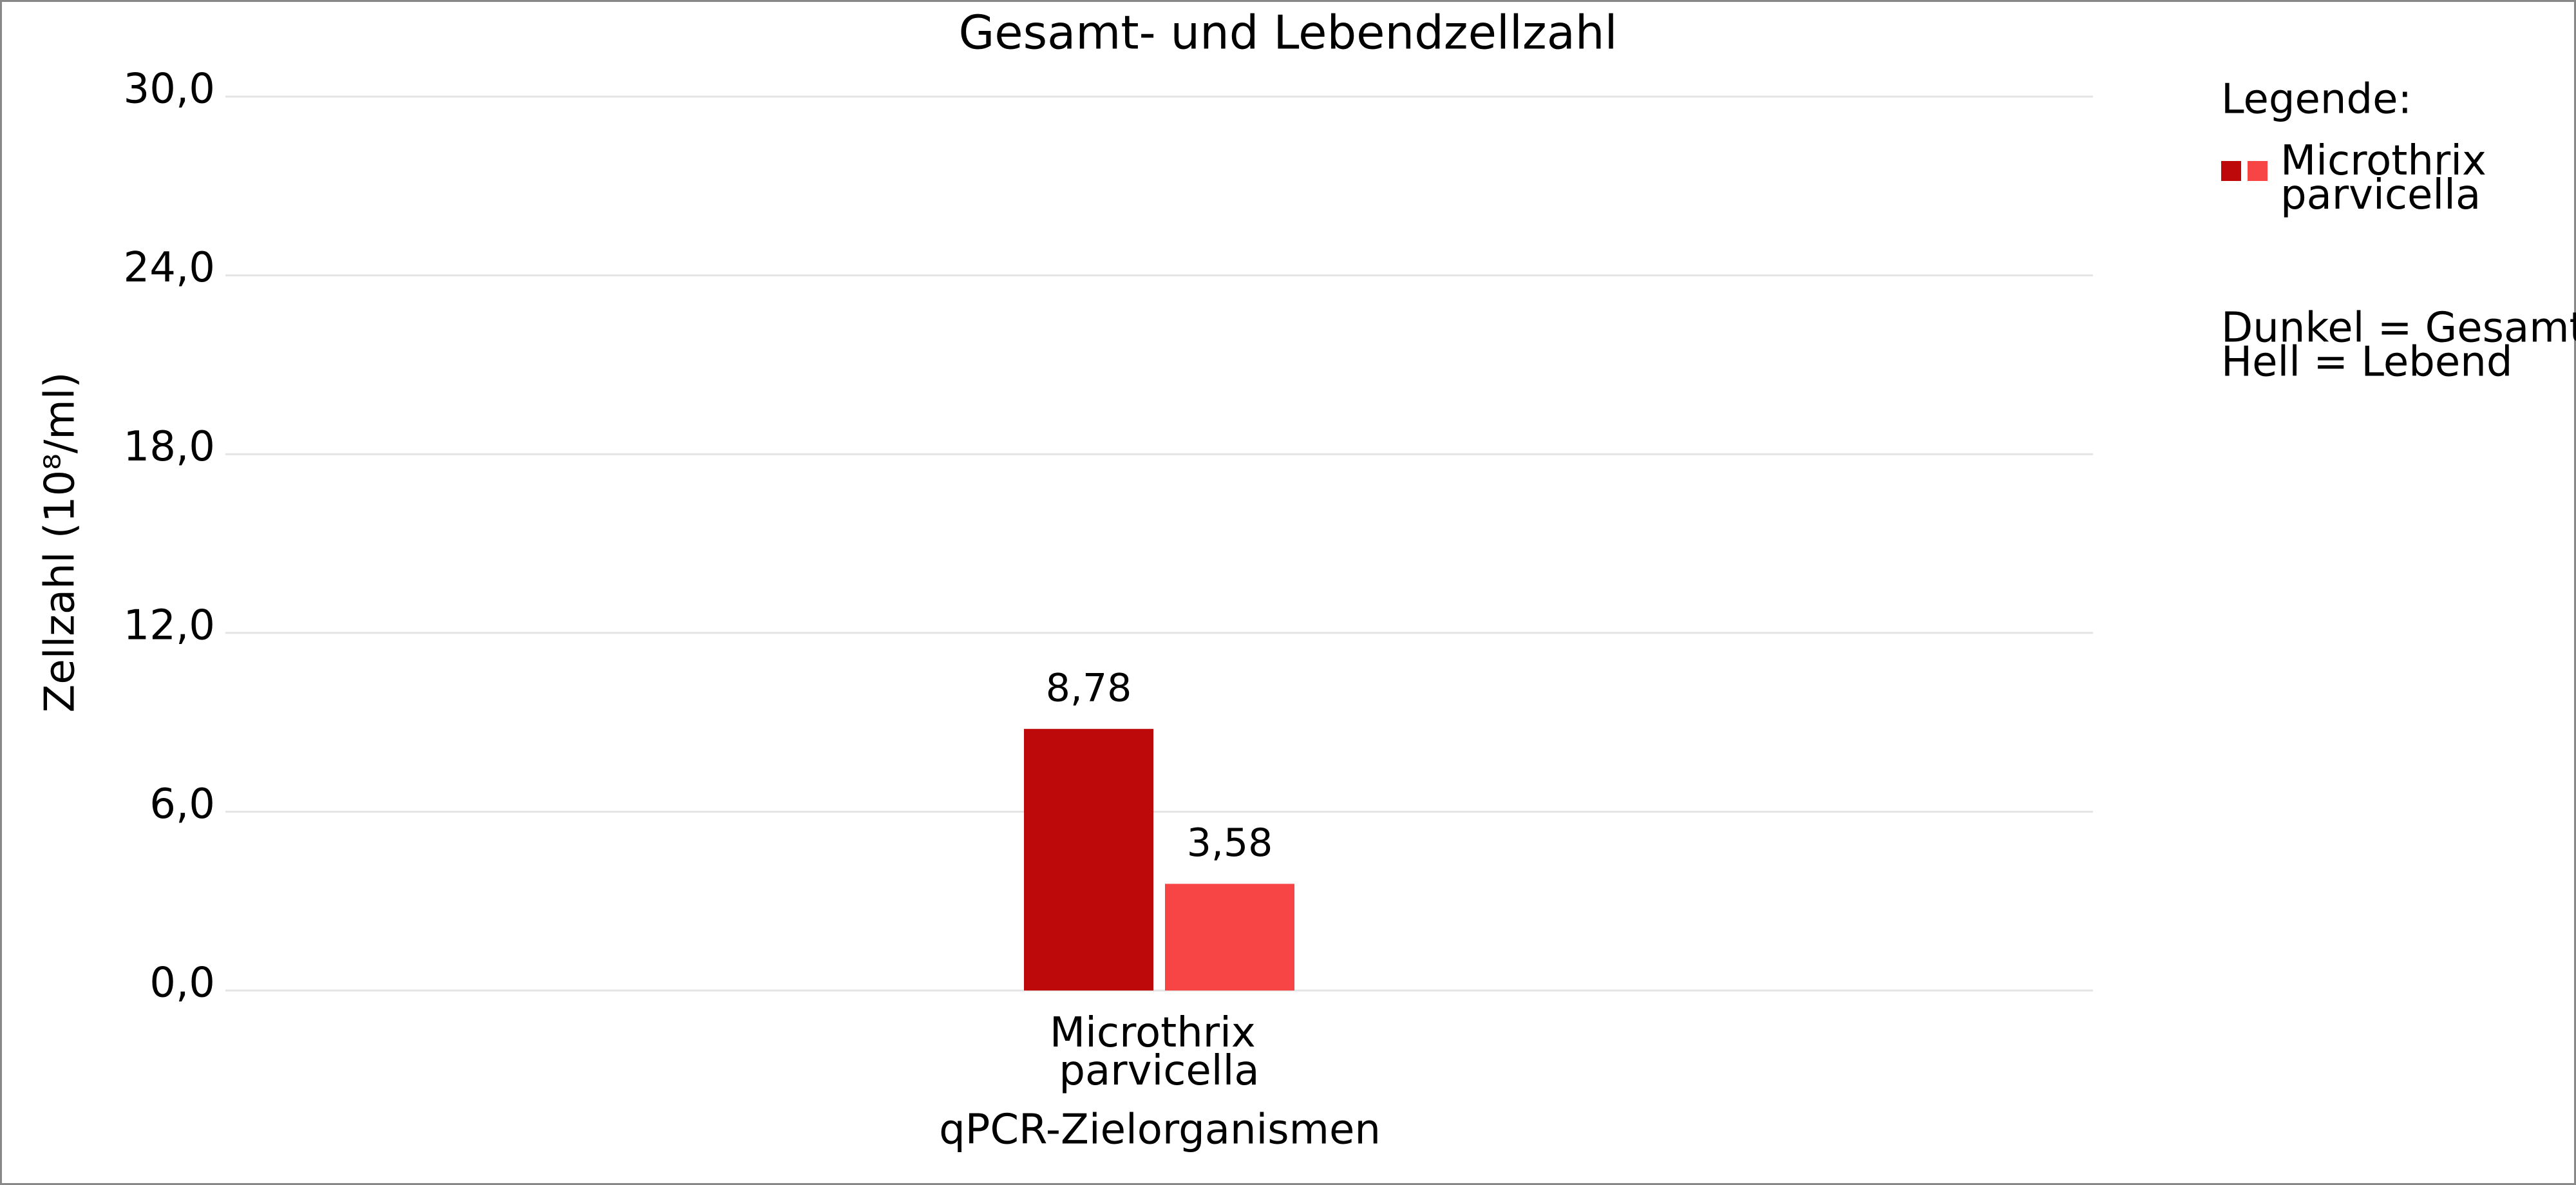  What do you see at coordinates (1230, 843) in the screenshot?
I see `value-label: 3,58` at bounding box center [1230, 843].